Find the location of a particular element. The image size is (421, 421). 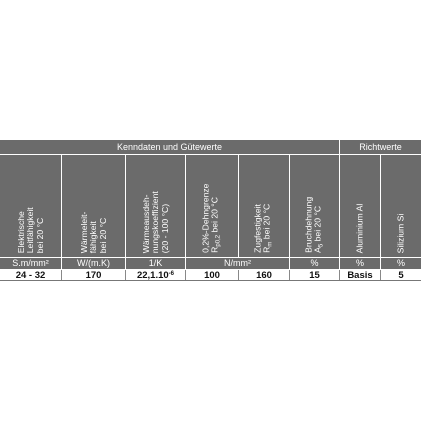

value-zugfestigkeit: 160 is located at coordinates (264, 275).